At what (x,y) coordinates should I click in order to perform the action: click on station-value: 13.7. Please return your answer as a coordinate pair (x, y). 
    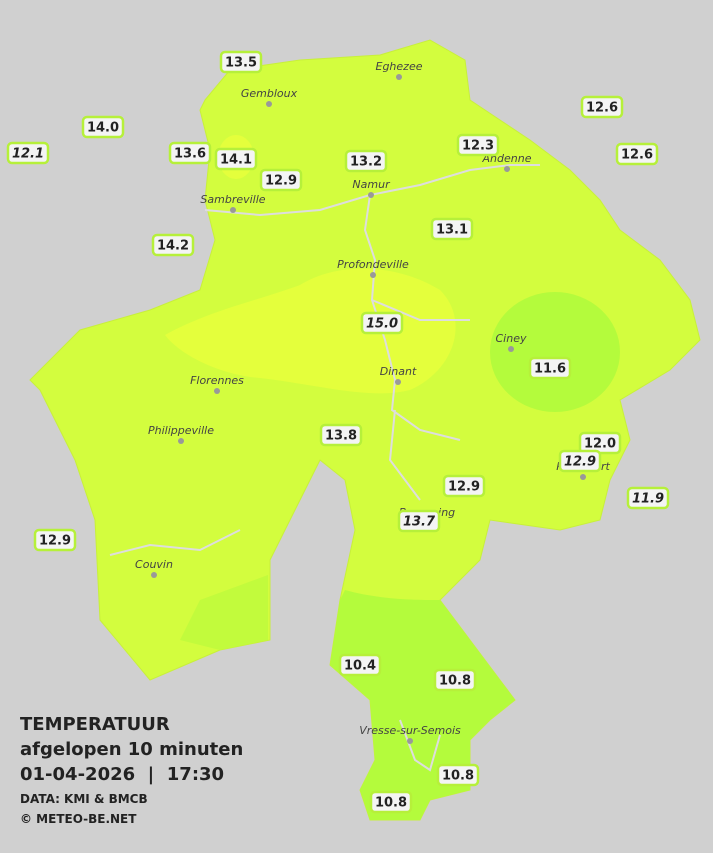
    Looking at the image, I should click on (419, 522).